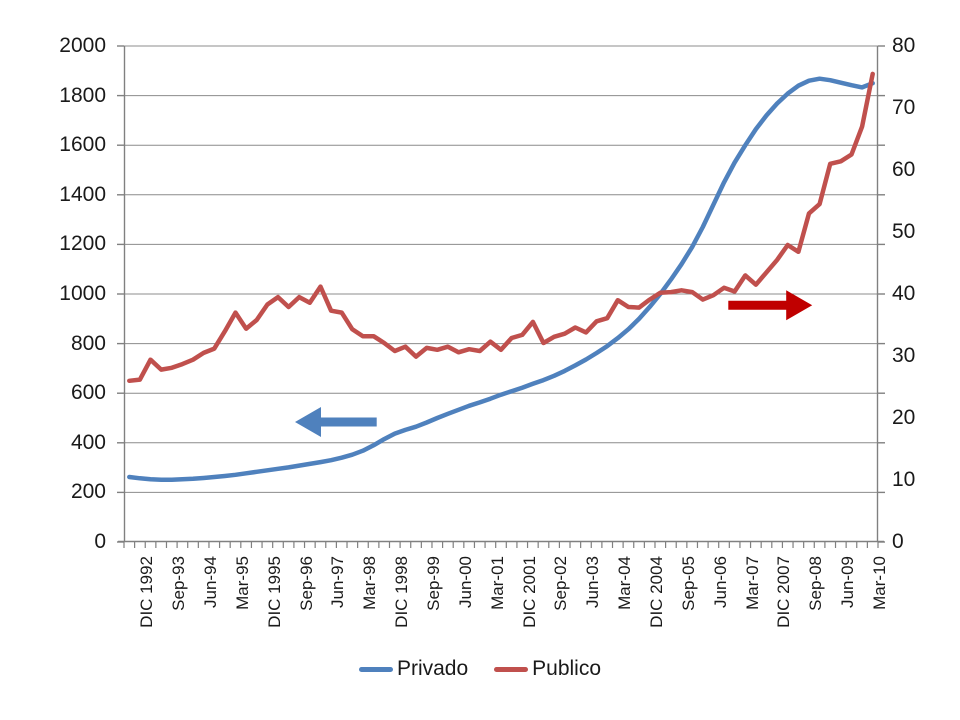  I want to click on left-axis-label: 1000, so click(82, 293).